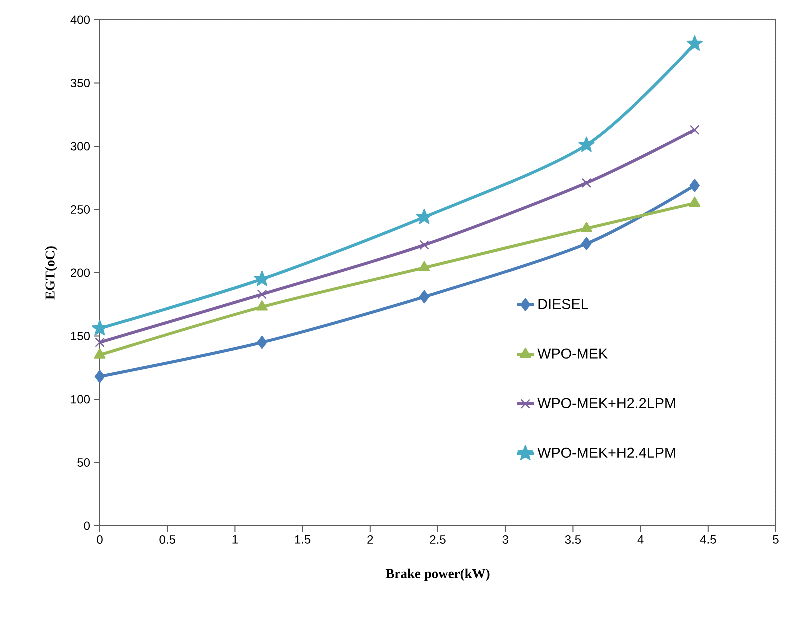 The height and width of the screenshot is (640, 786). I want to click on x-tick-label: 4.5, so click(708, 540).